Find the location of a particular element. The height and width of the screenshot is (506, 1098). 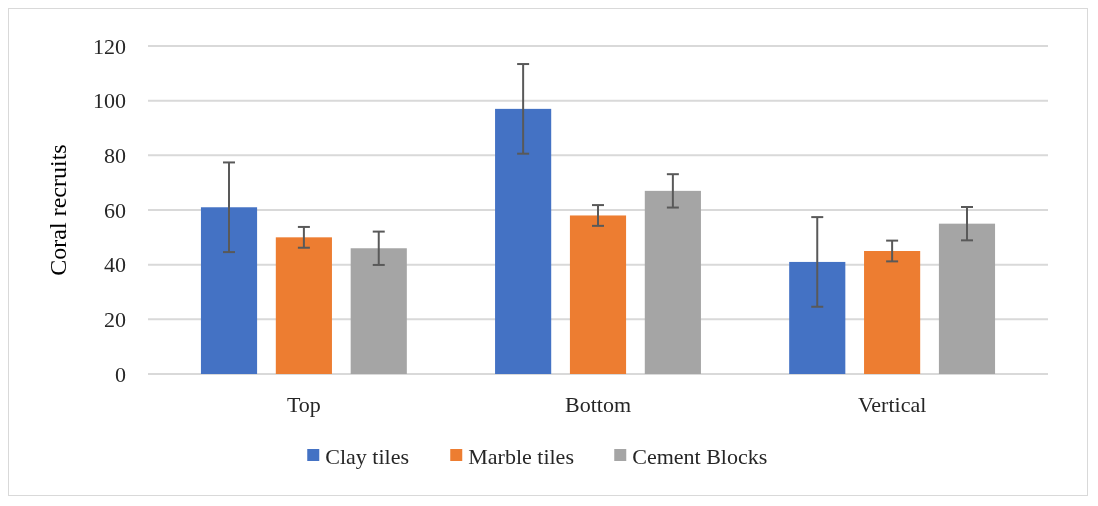

y-tick-label: 100 is located at coordinates (109, 101).